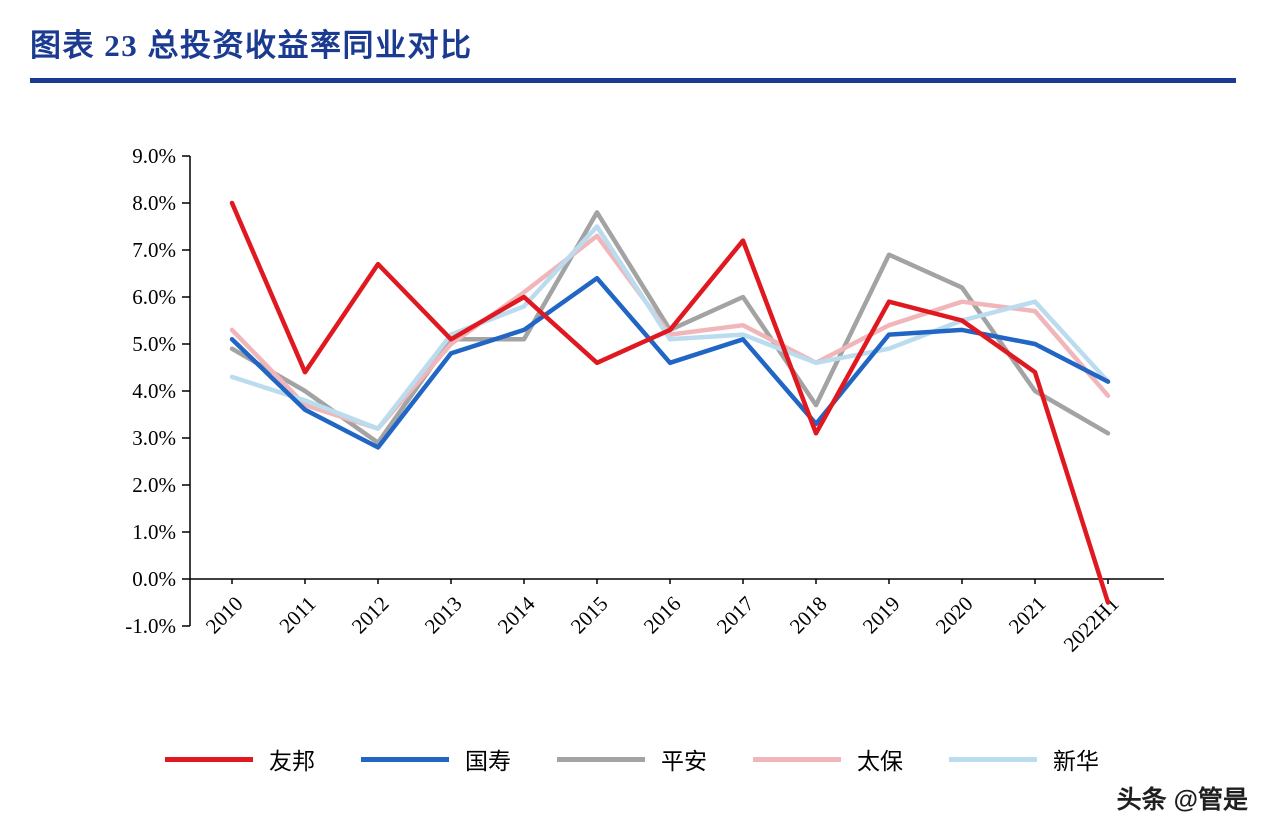  I want to click on legend-item-2: 平安, so click(632, 759).